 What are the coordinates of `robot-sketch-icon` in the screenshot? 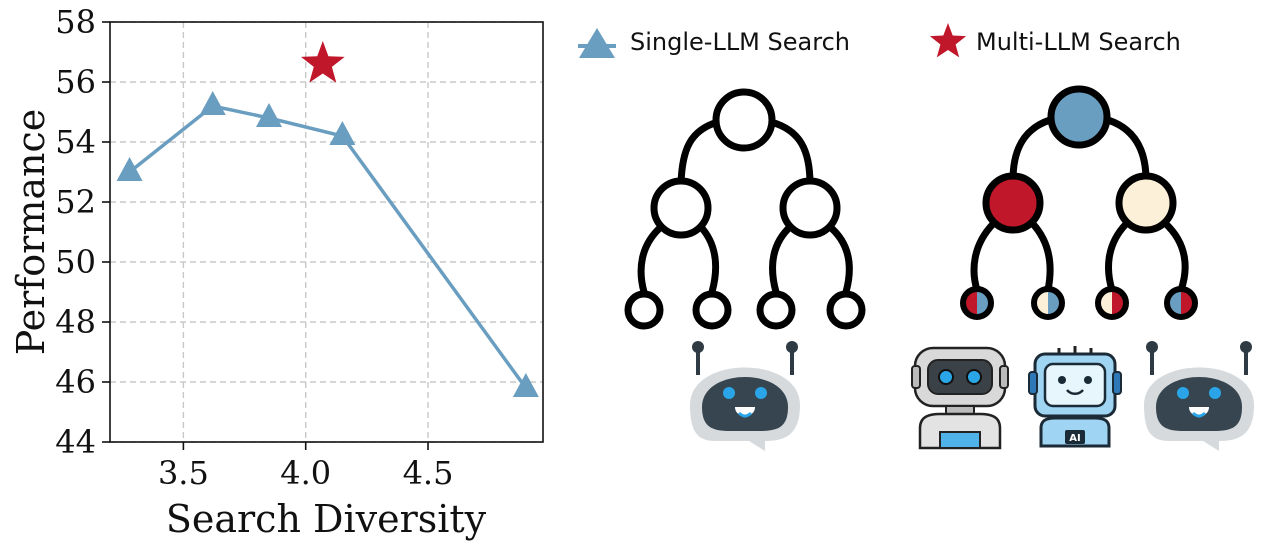 It's located at (960, 398).